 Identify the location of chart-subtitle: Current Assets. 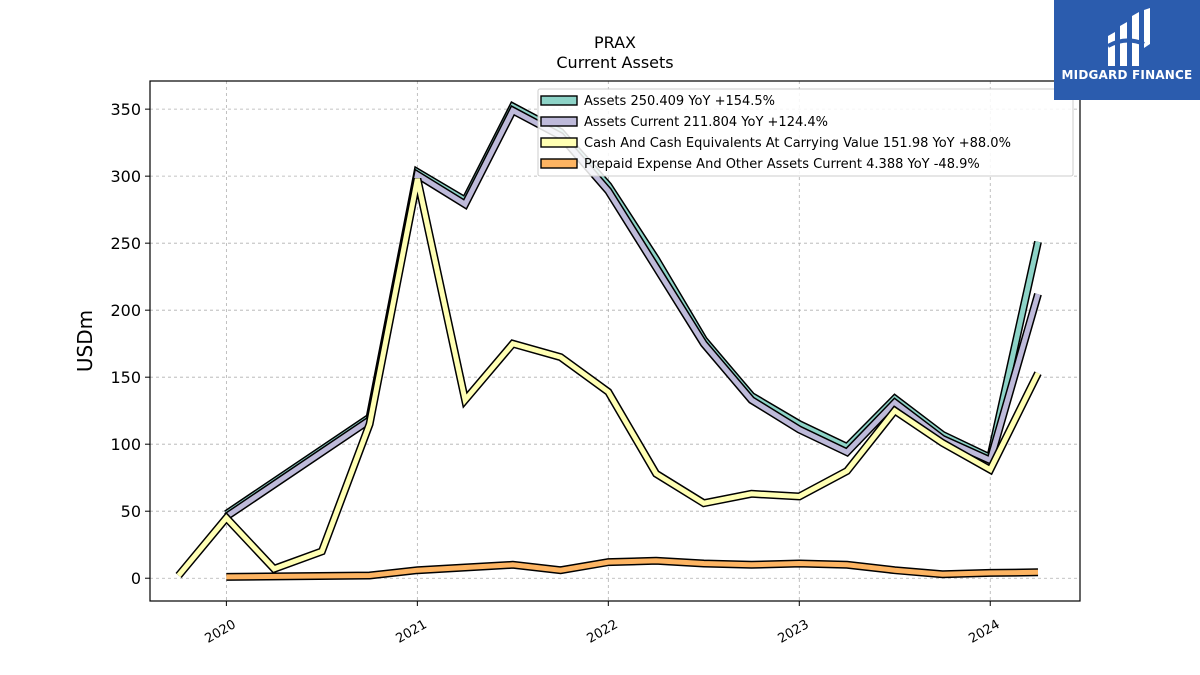
(614, 62).